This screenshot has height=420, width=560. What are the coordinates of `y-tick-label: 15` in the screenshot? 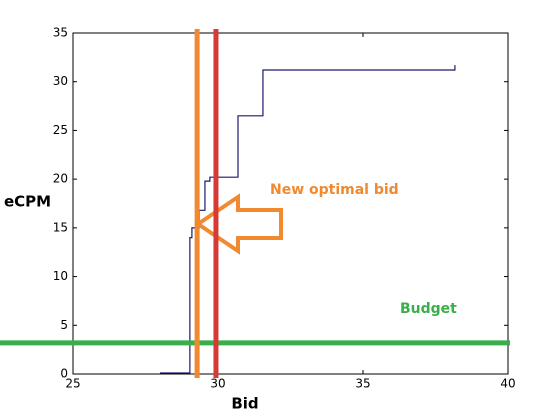 It's located at (60, 227).